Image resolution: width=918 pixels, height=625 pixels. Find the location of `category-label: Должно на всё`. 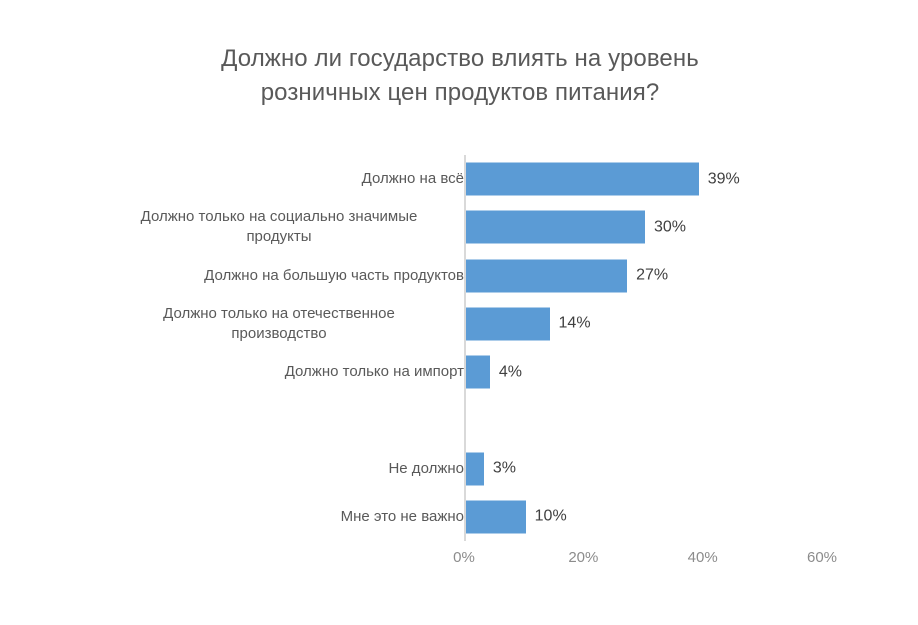

category-label: Должно на всё is located at coordinates (412, 179).